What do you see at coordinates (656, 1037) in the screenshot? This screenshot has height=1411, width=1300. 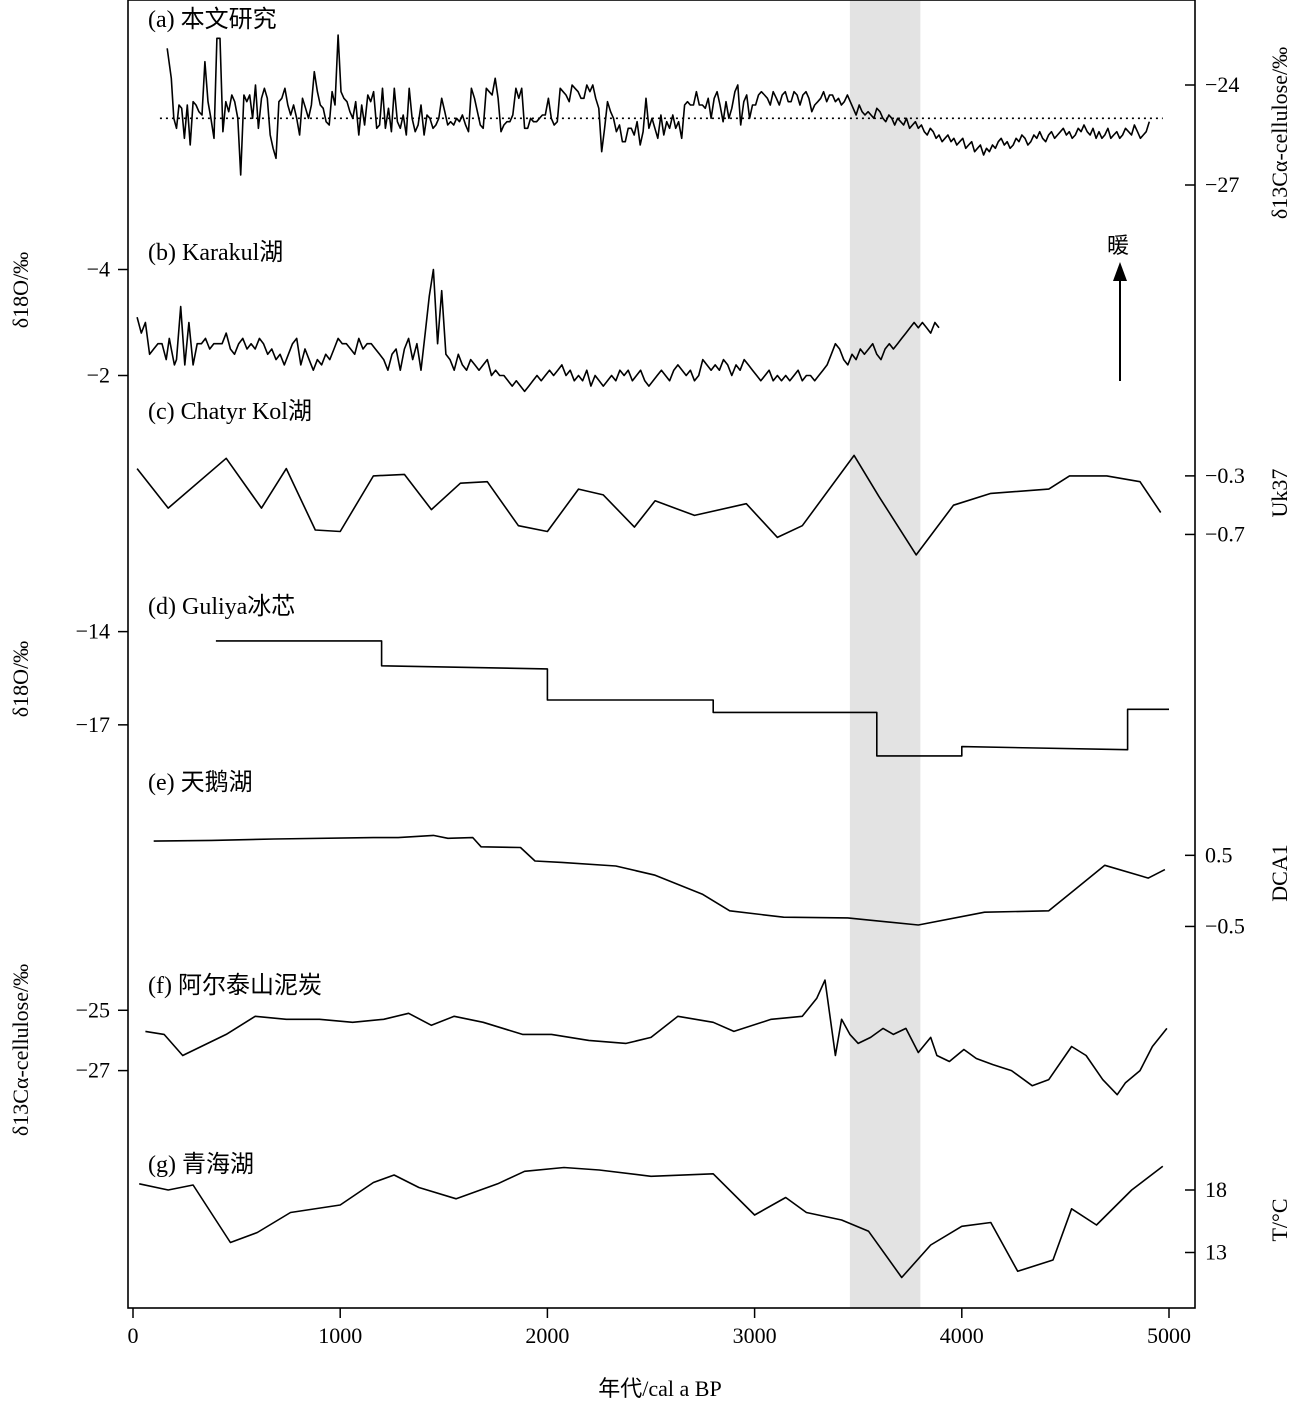 I see `series-line-f` at bounding box center [656, 1037].